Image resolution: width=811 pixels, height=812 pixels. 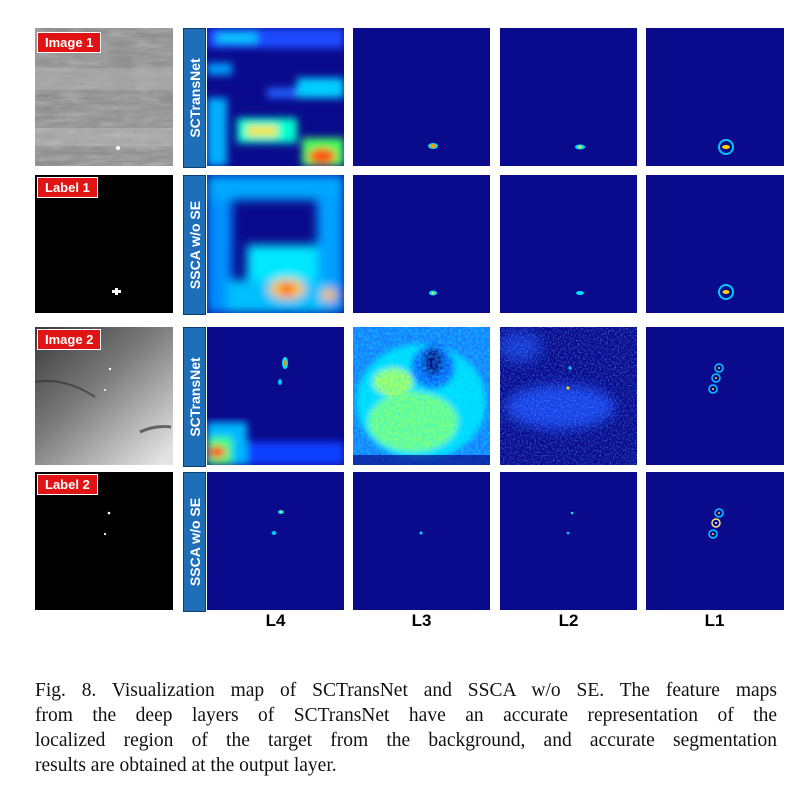 I want to click on label-2-badge: Label 2, so click(x=67, y=484).